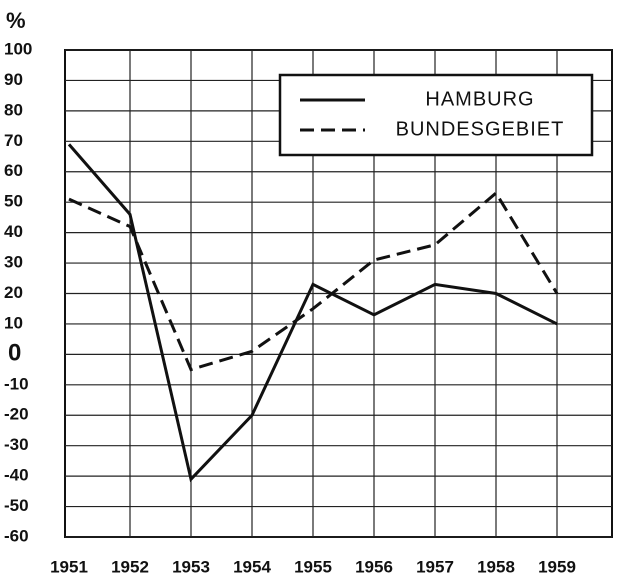 This screenshot has height=584, width=618. Describe the element at coordinates (13, 170) in the screenshot. I see `y-tick-label: 60` at that location.